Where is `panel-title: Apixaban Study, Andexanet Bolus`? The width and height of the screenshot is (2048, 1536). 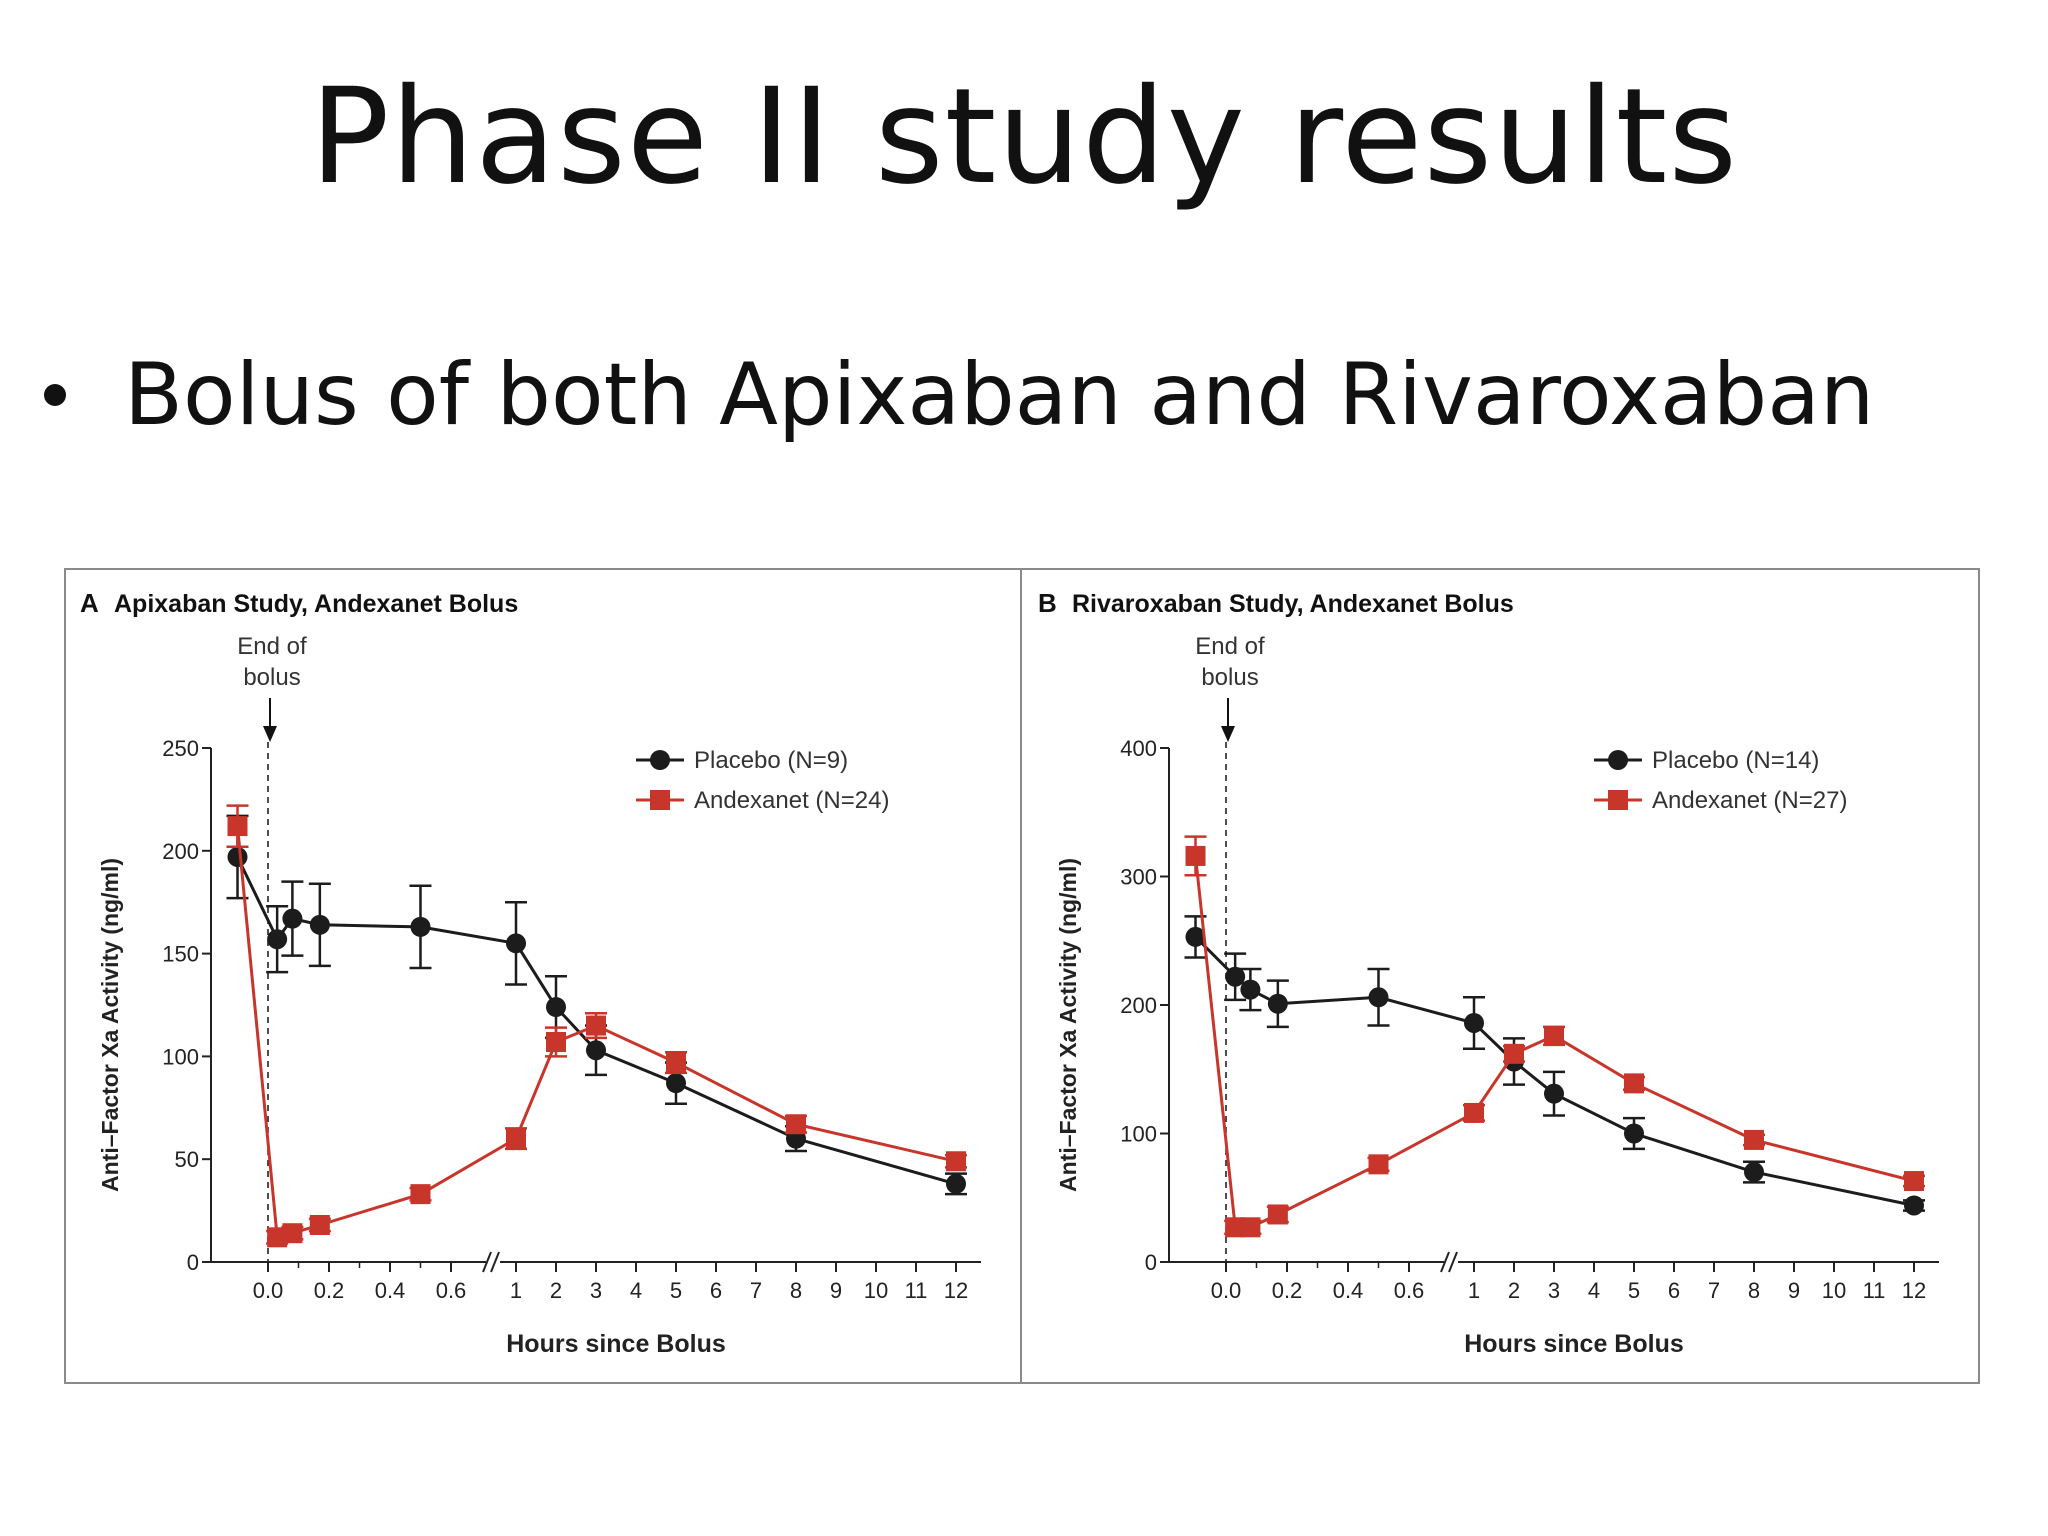
panel-title: Apixaban Study, Andexanet Bolus is located at coordinates (316, 604).